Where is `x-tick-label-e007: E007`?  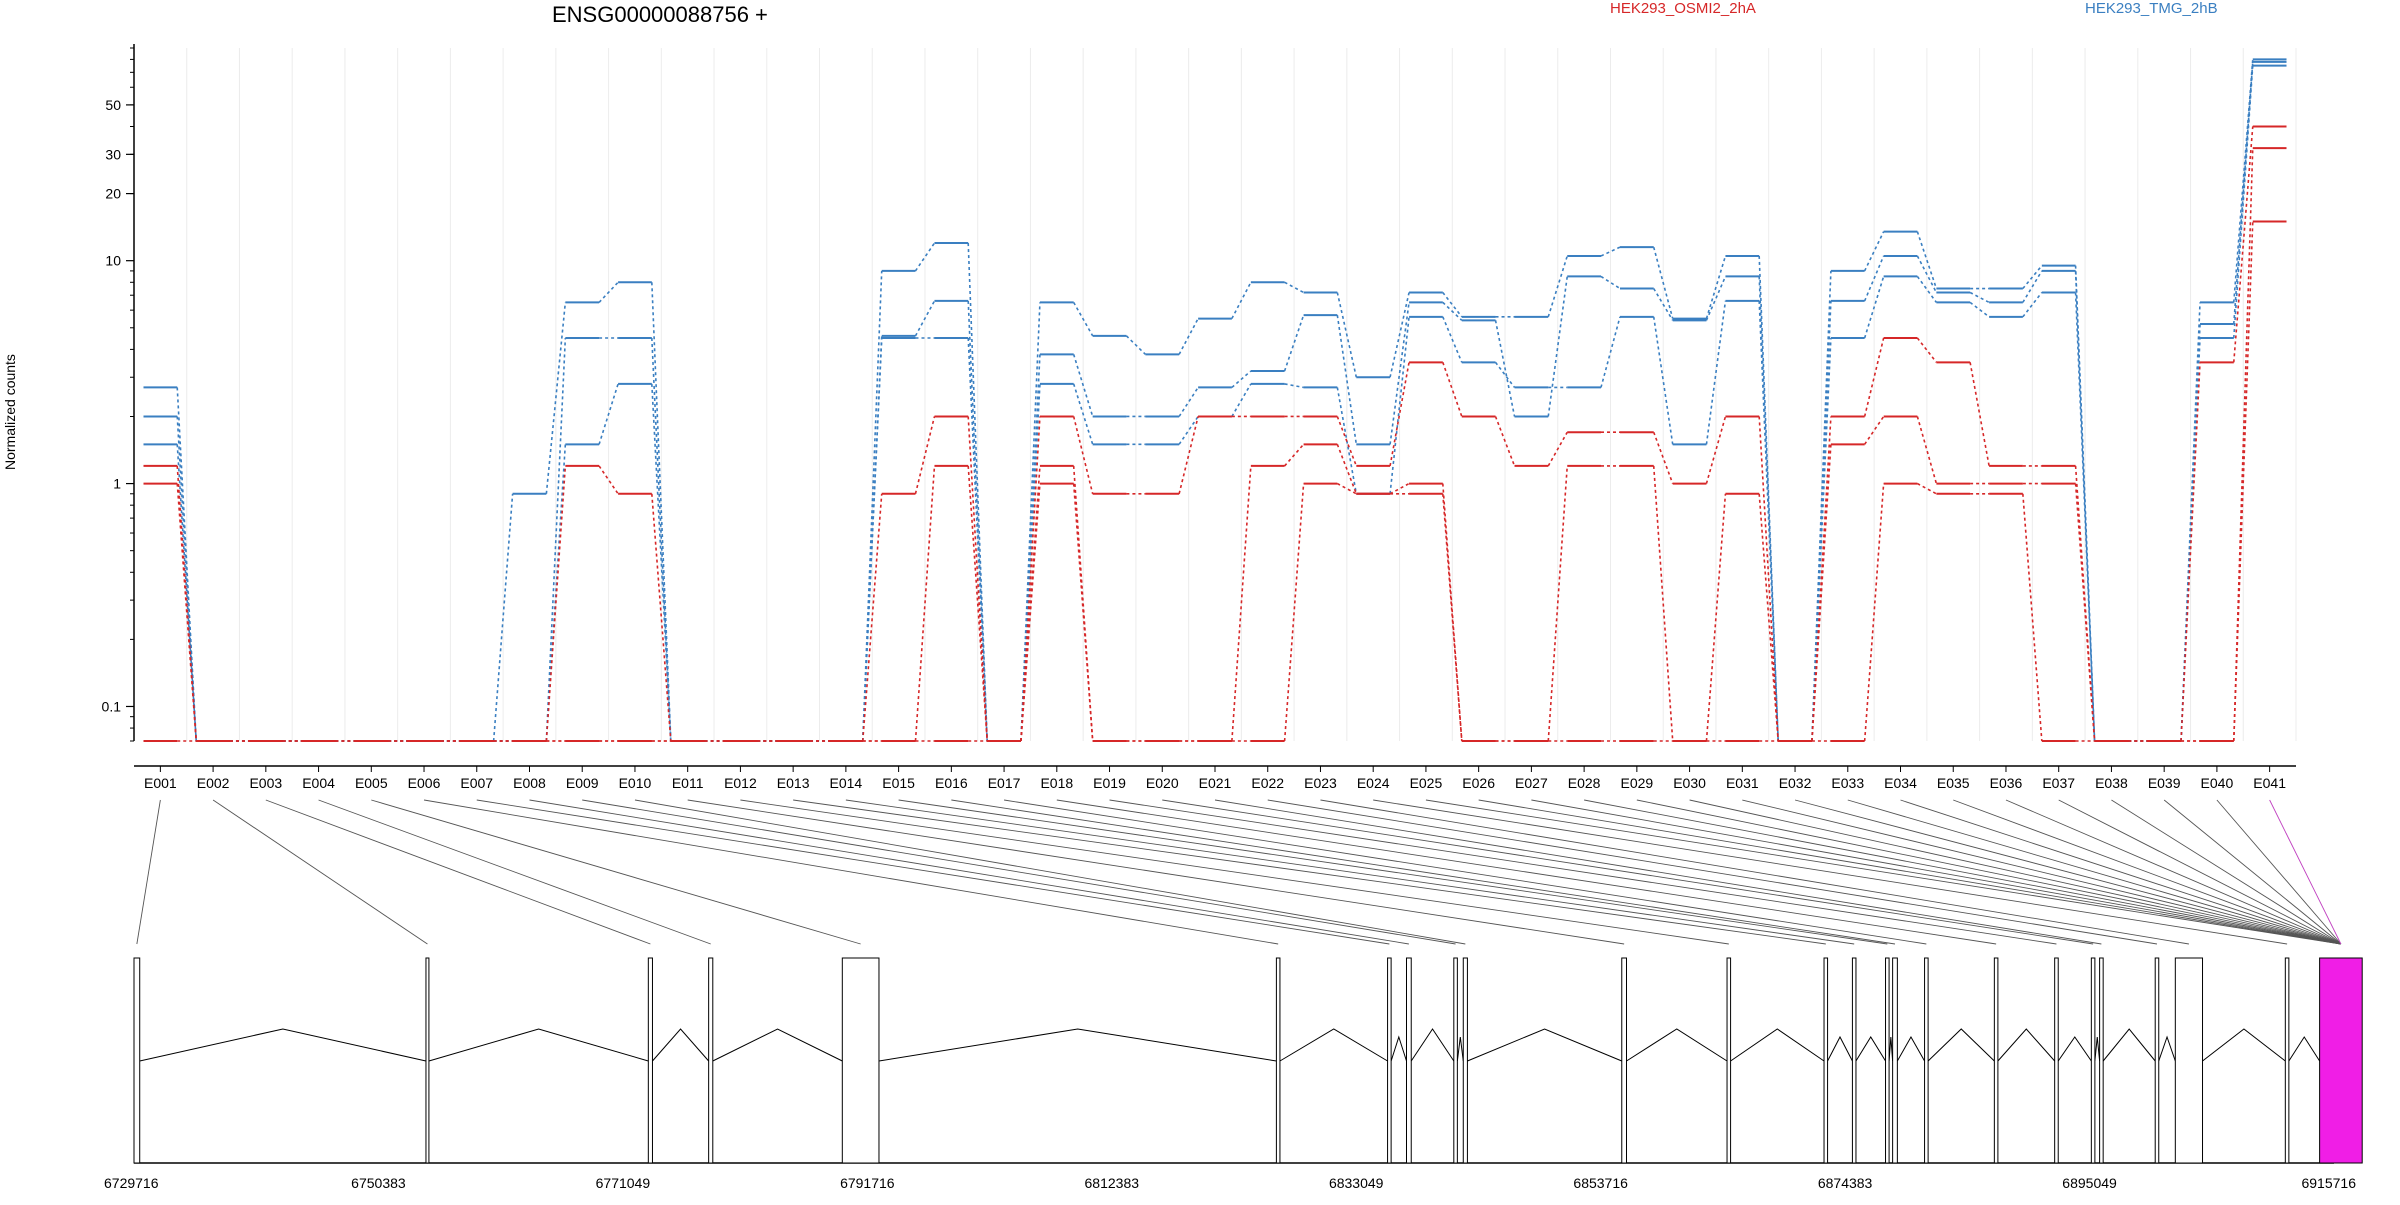 x-tick-label-e007: E007 is located at coordinates (476, 783).